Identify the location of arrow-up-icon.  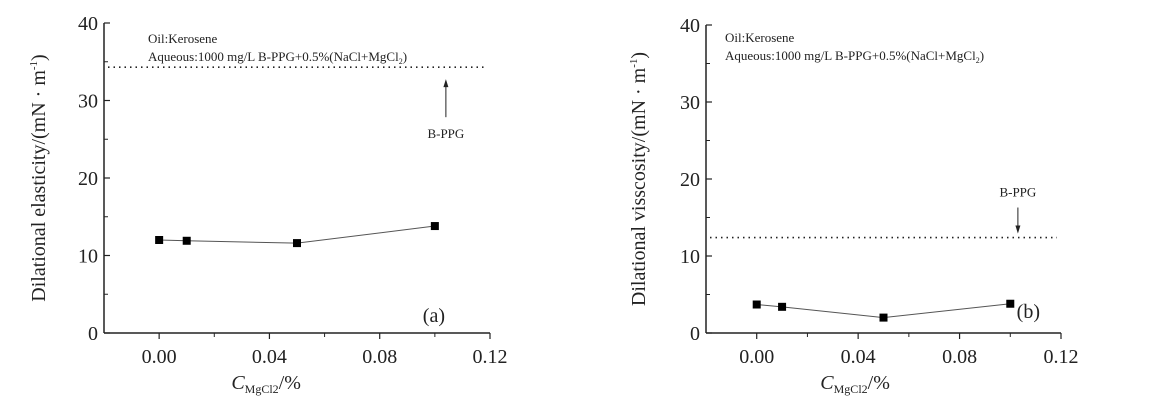
(446, 83).